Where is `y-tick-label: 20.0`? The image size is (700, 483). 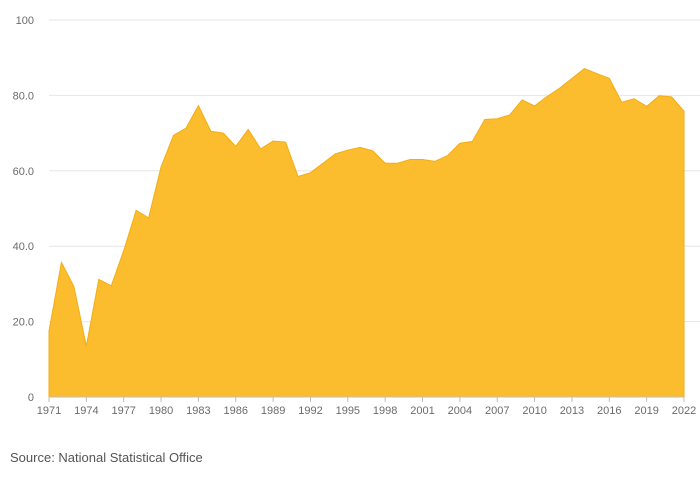
y-tick-label: 20.0 is located at coordinates (23, 323).